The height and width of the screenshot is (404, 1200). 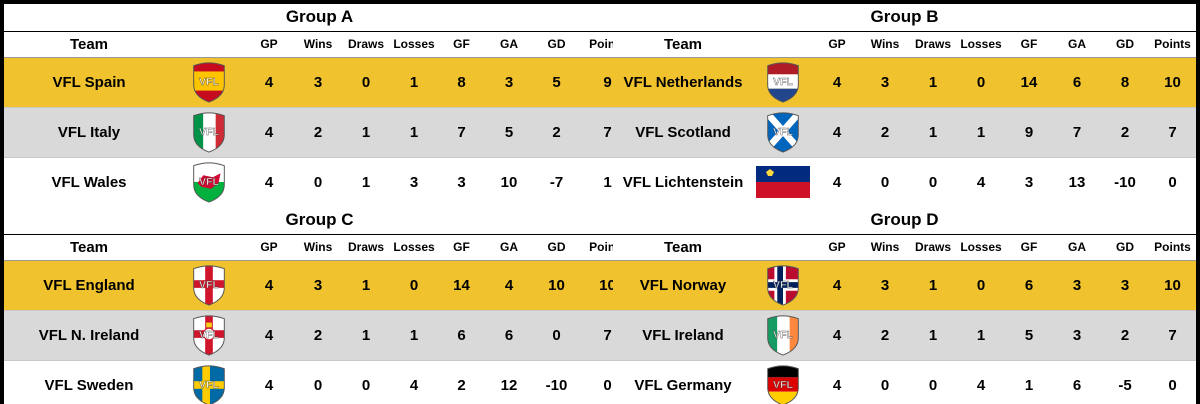 I want to click on table-row: VFL Lichtenstein 4 0 0 4 3 13 -10 0, so click(x=905, y=182).